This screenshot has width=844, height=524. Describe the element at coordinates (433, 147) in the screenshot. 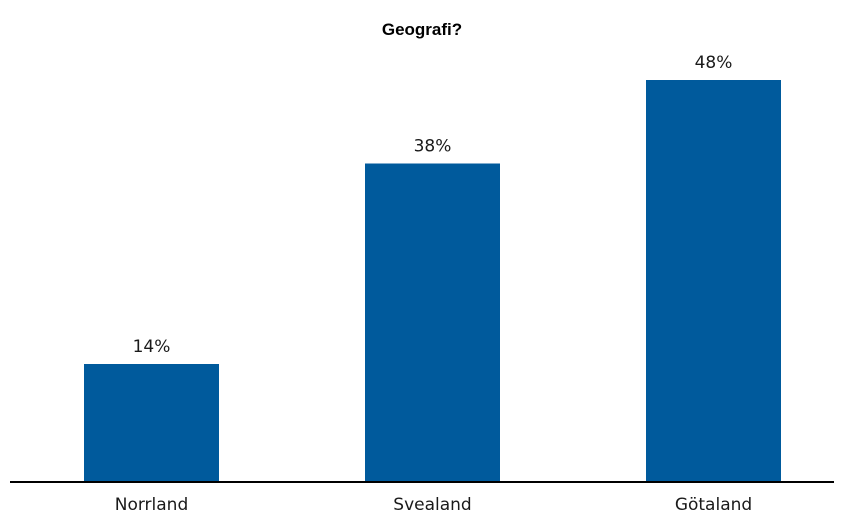

I see `data-label-svealand: 38%` at that location.